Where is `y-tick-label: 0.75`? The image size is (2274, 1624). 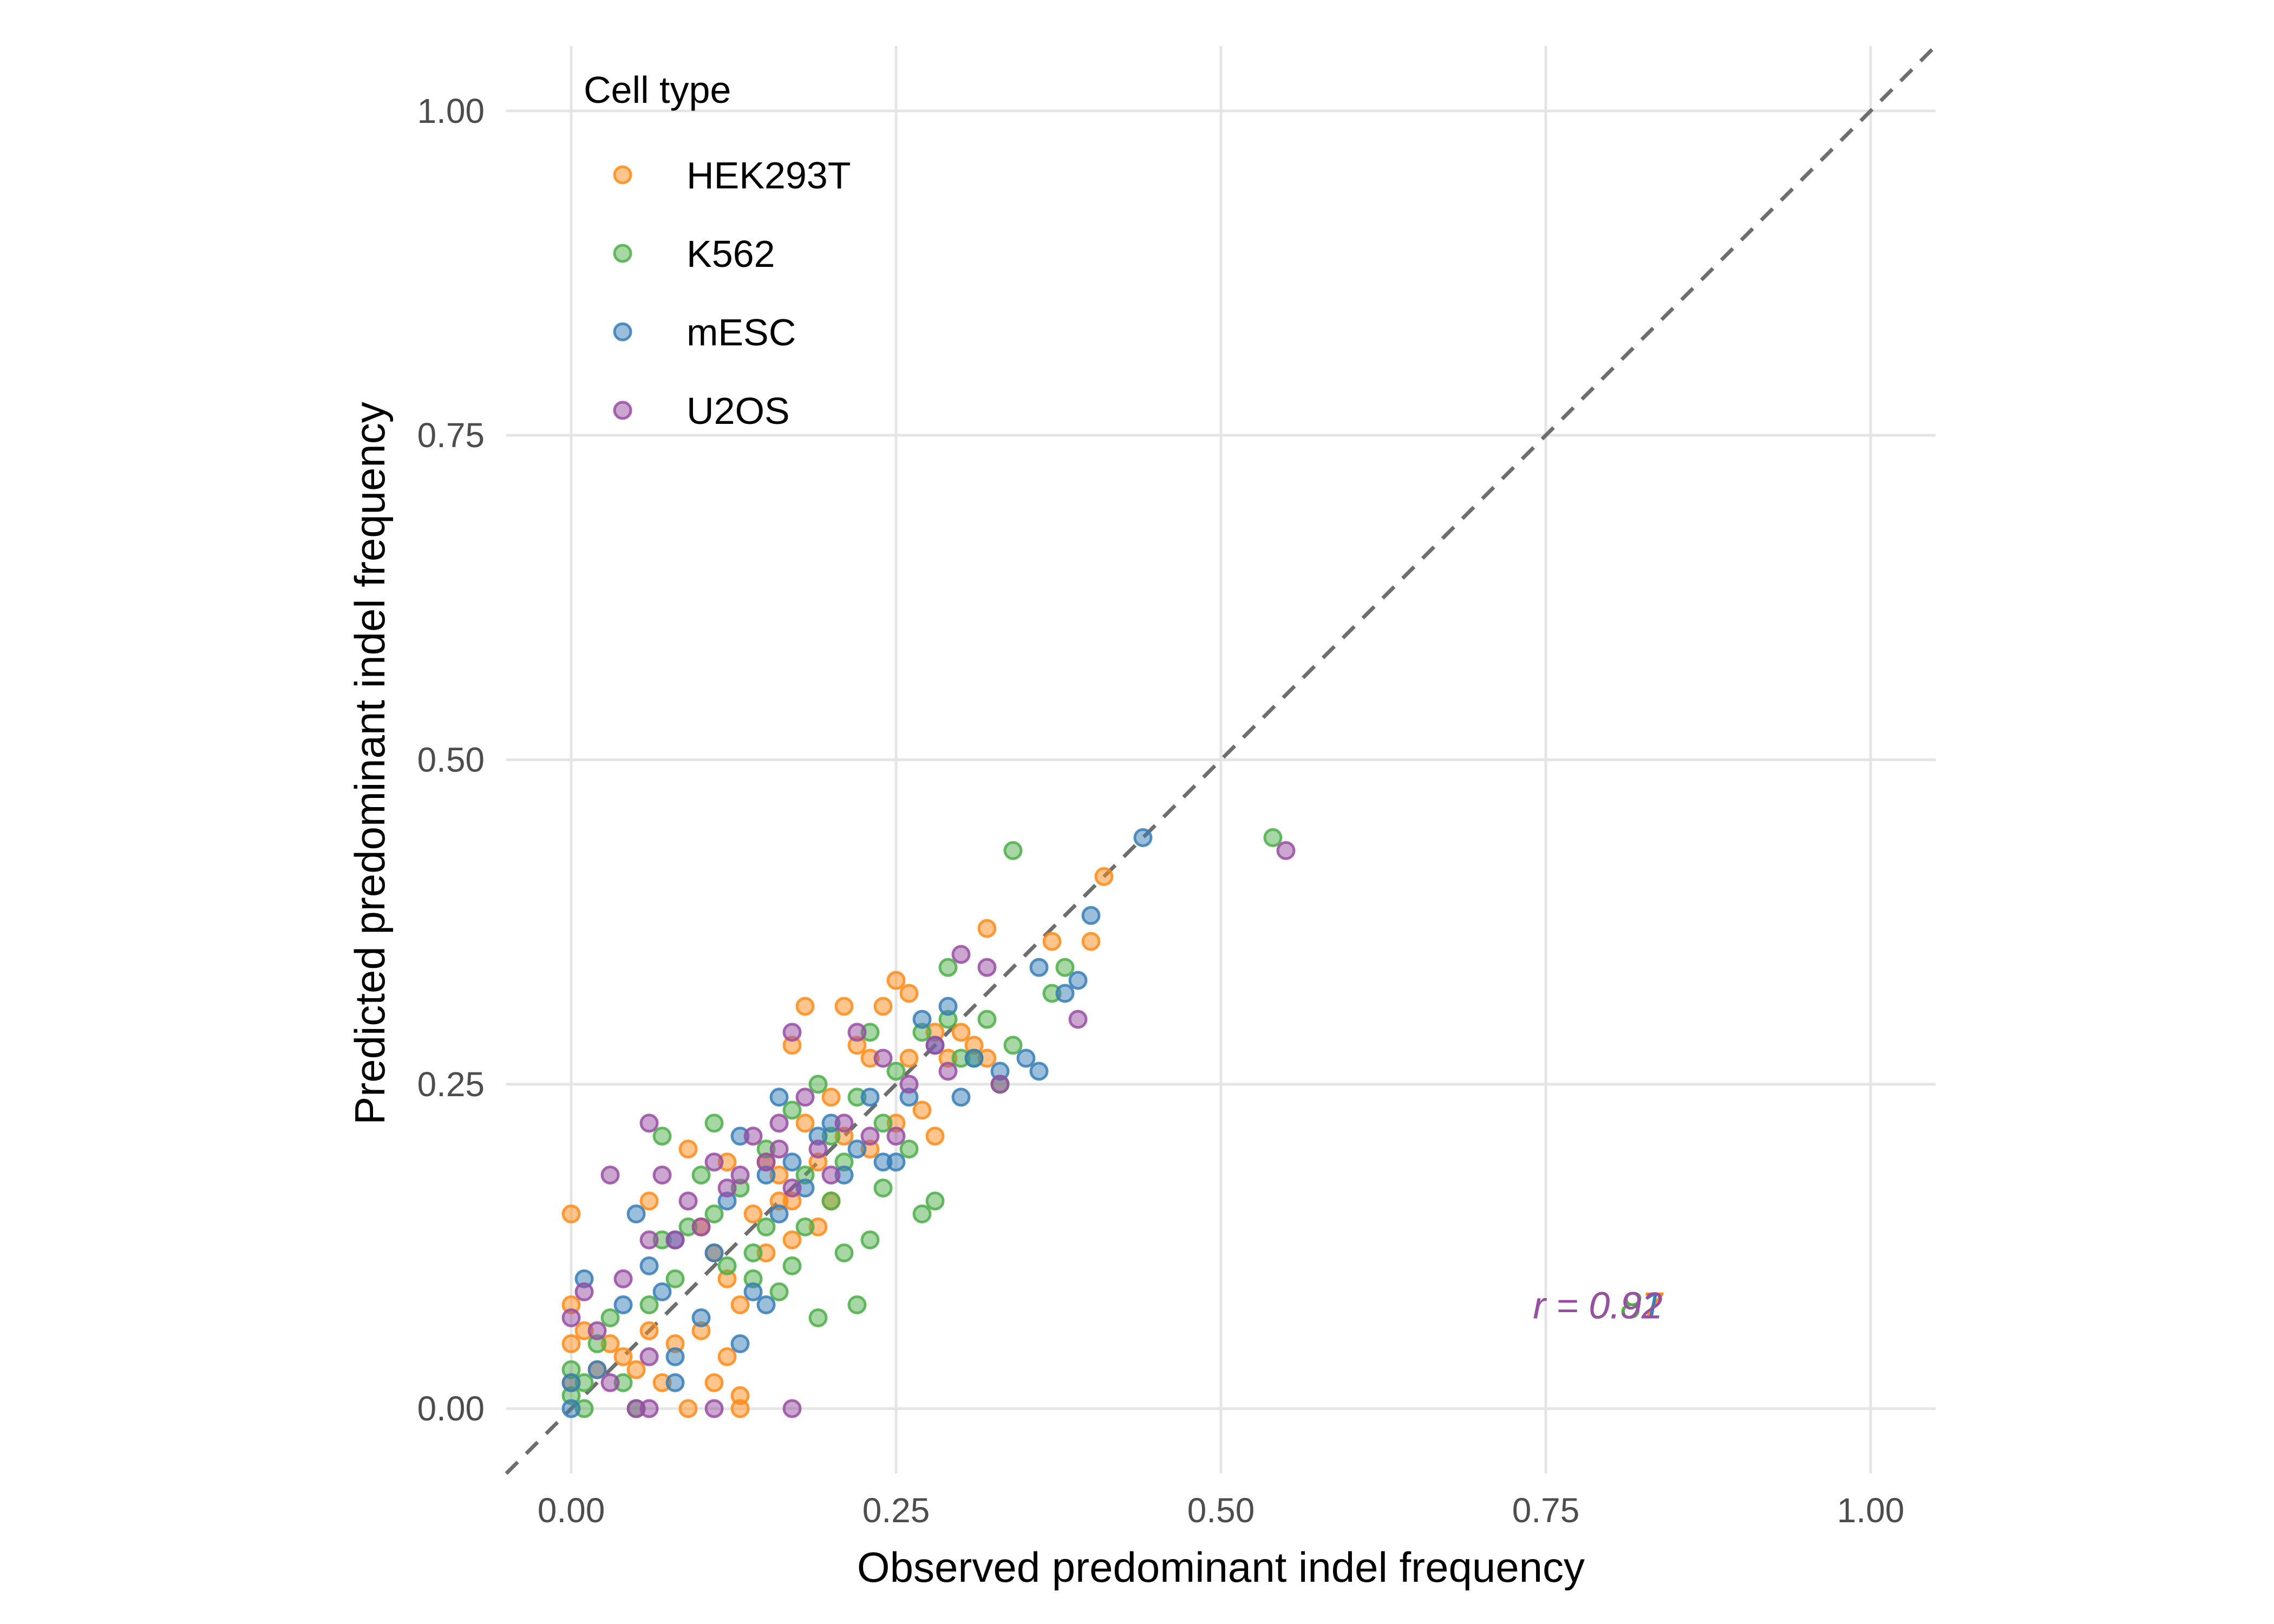
y-tick-label: 0.75 is located at coordinates (451, 436).